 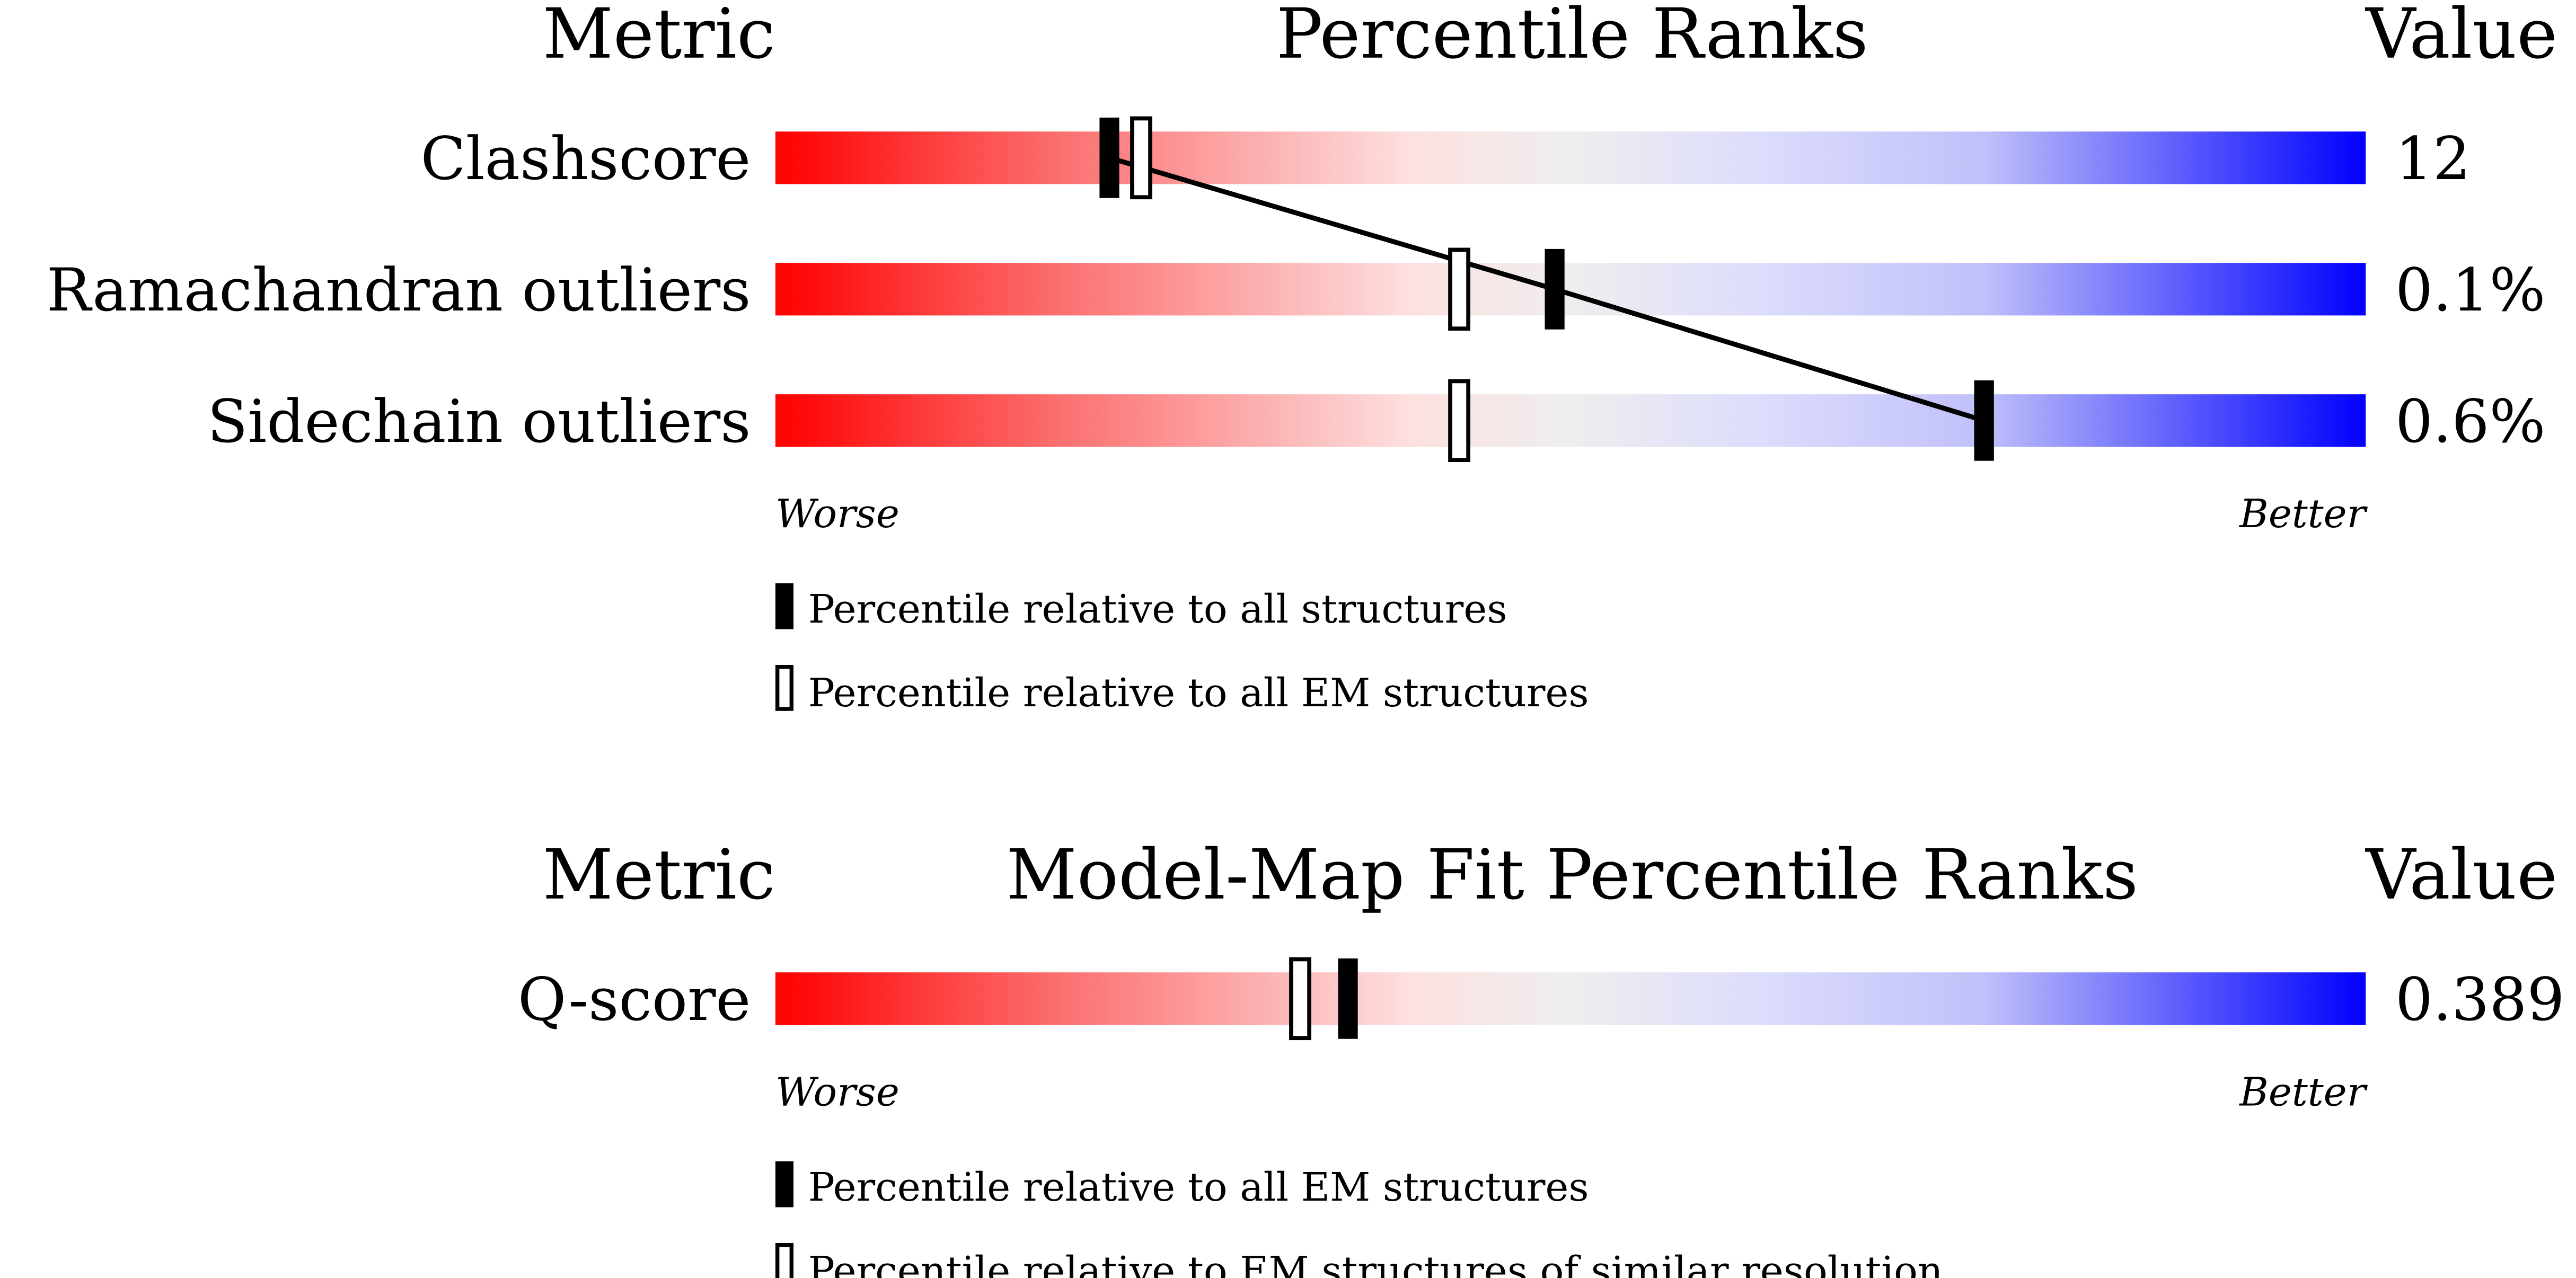 What do you see at coordinates (634, 999) in the screenshot?
I see `metric-label: Q-score` at bounding box center [634, 999].